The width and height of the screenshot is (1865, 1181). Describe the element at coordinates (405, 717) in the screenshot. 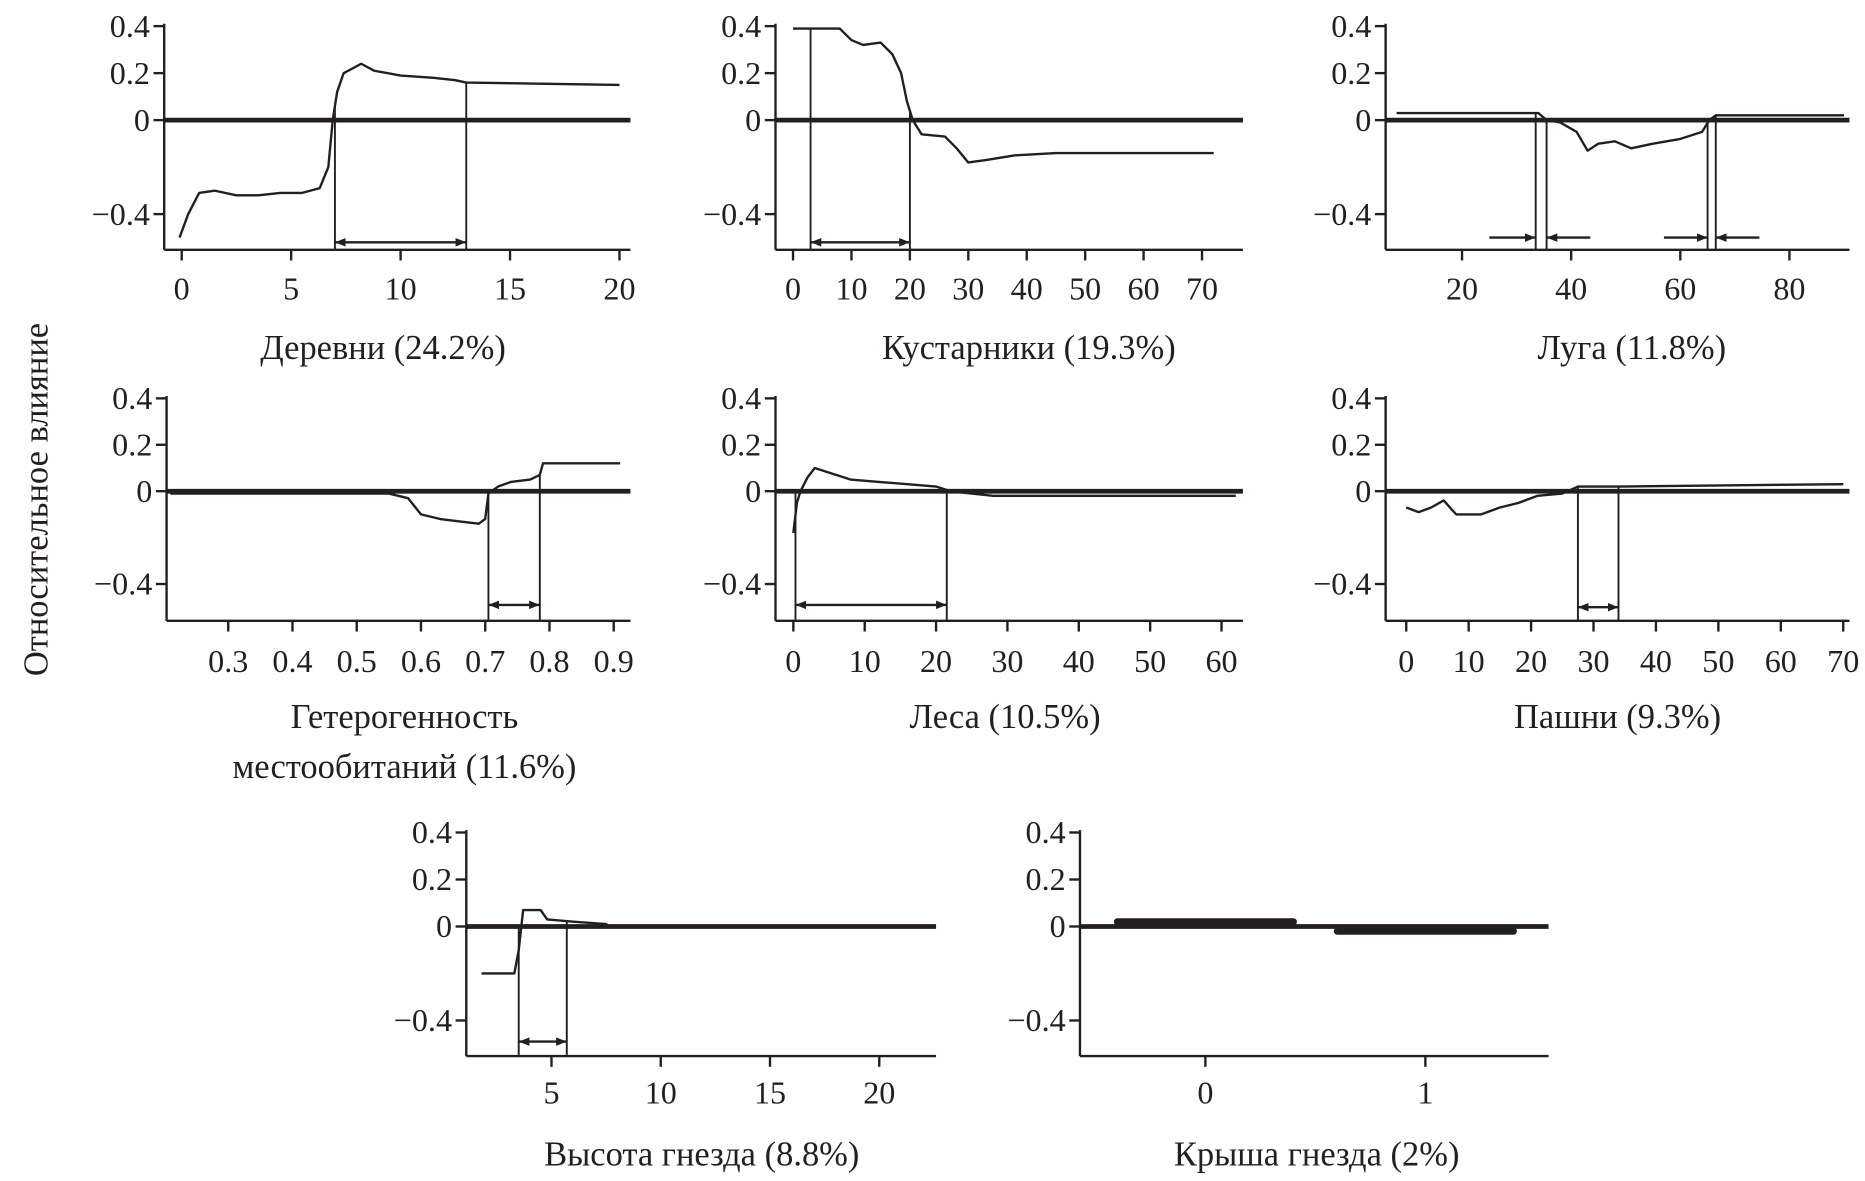

I see `panel-title: Гетерогенность` at that location.